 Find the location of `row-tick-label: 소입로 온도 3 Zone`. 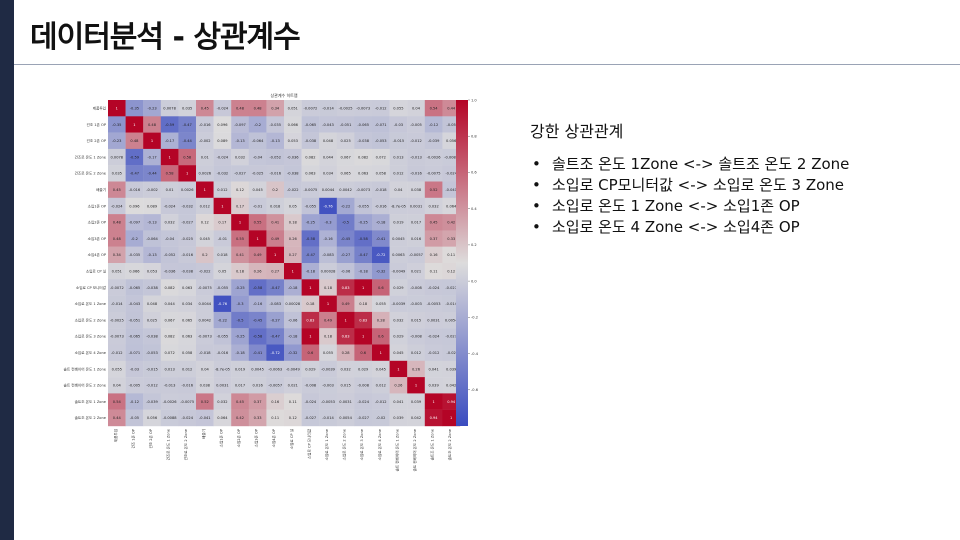

row-tick-label: 소입로 온도 3 Zone is located at coordinates (91, 336).